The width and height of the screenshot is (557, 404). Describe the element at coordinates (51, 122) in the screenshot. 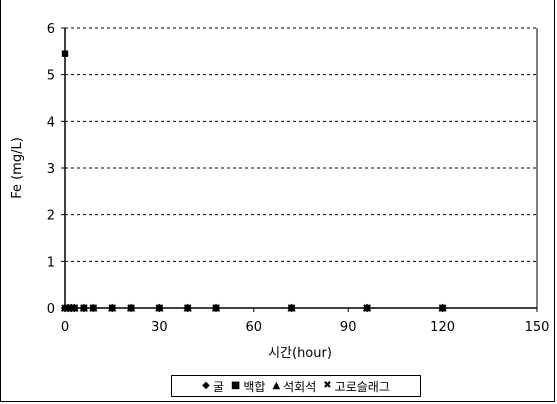

I see `y-tick-label: 4` at that location.